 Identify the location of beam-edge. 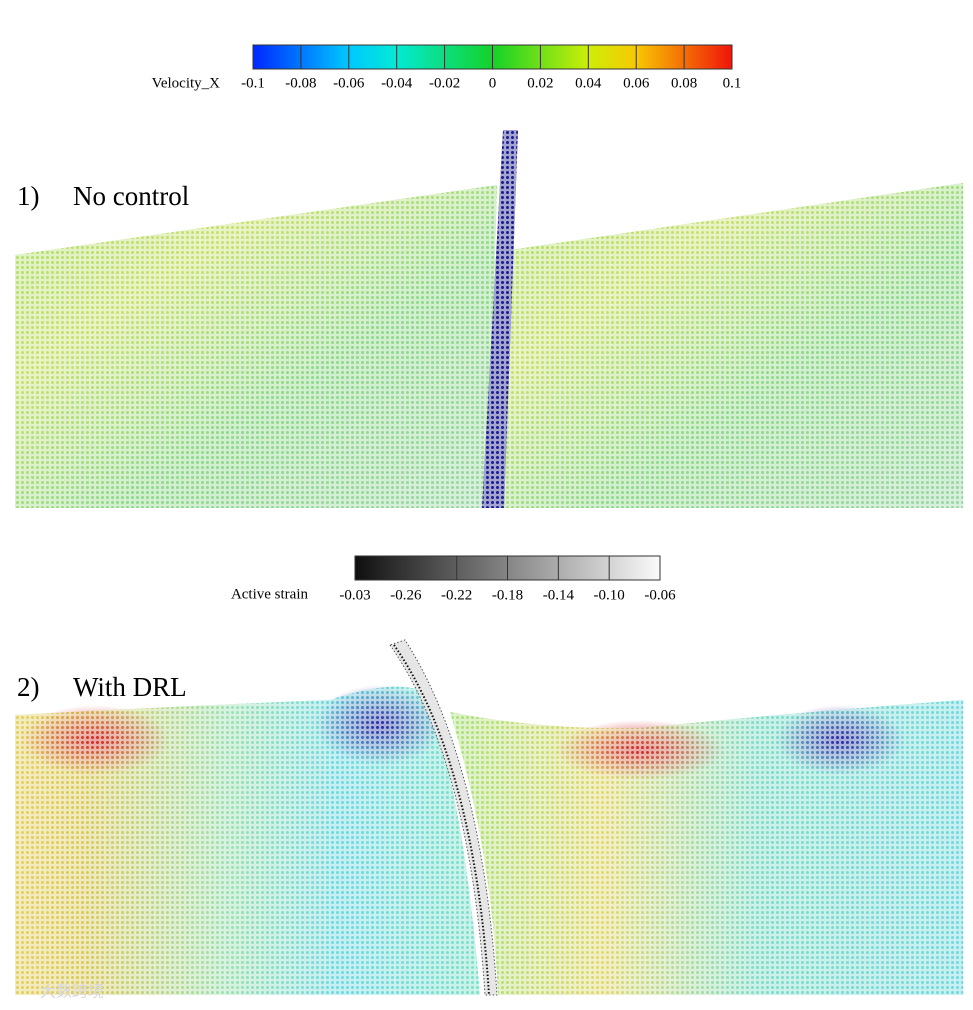
(441, 820).